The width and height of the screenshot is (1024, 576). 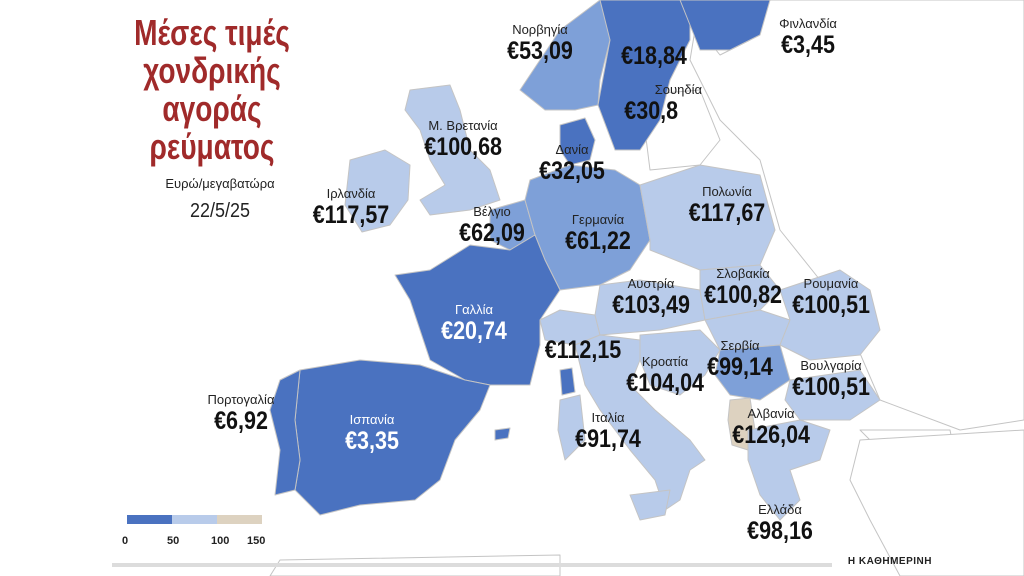 What do you see at coordinates (372, 433) in the screenshot?
I see `label-spain: Ισπανία €3,35` at bounding box center [372, 433].